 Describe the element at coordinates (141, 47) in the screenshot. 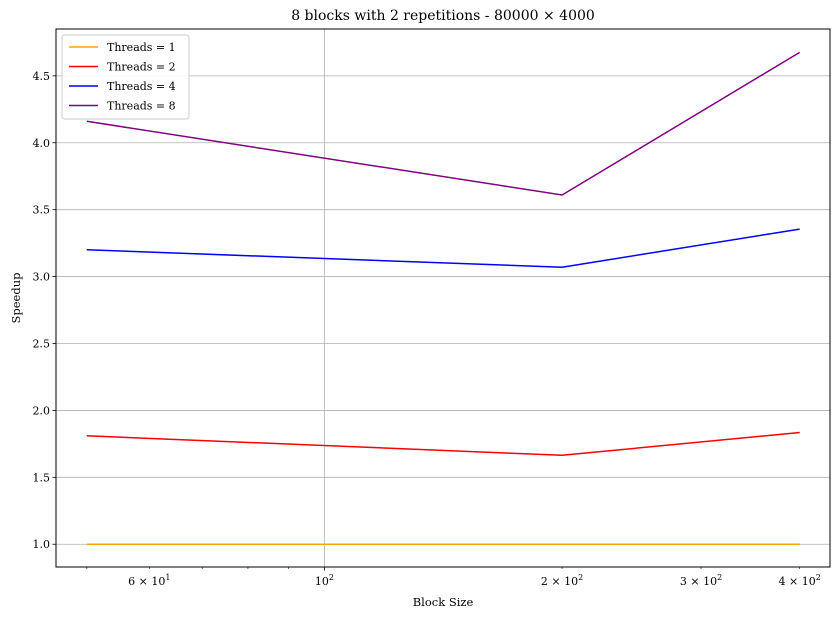

I see `legend-entry: Threads = 1` at that location.